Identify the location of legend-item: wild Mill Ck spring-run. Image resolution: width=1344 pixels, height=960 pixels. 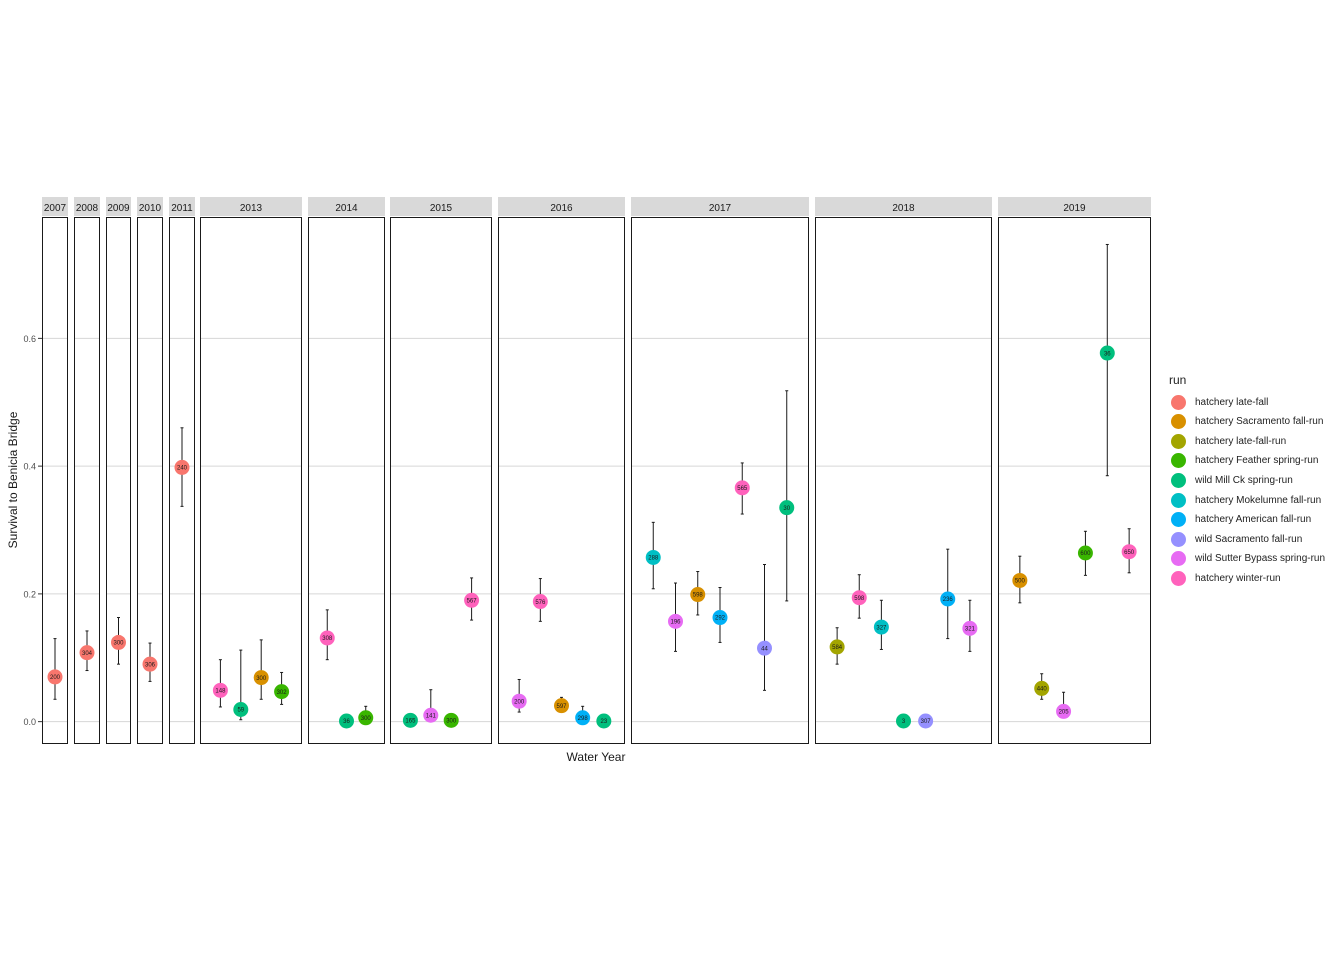
(1231, 480).